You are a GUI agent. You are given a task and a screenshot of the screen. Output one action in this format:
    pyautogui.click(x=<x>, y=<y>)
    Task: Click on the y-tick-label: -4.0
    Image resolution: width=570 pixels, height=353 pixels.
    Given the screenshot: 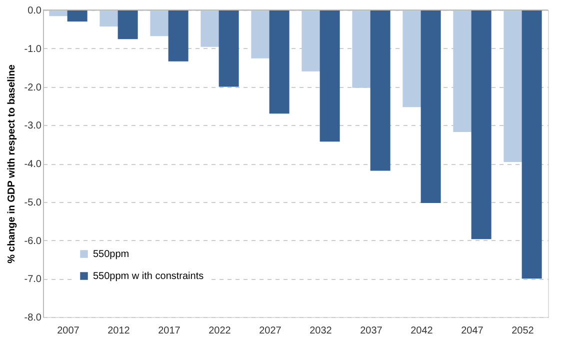 What is the action you would take?
    pyautogui.click(x=33, y=164)
    